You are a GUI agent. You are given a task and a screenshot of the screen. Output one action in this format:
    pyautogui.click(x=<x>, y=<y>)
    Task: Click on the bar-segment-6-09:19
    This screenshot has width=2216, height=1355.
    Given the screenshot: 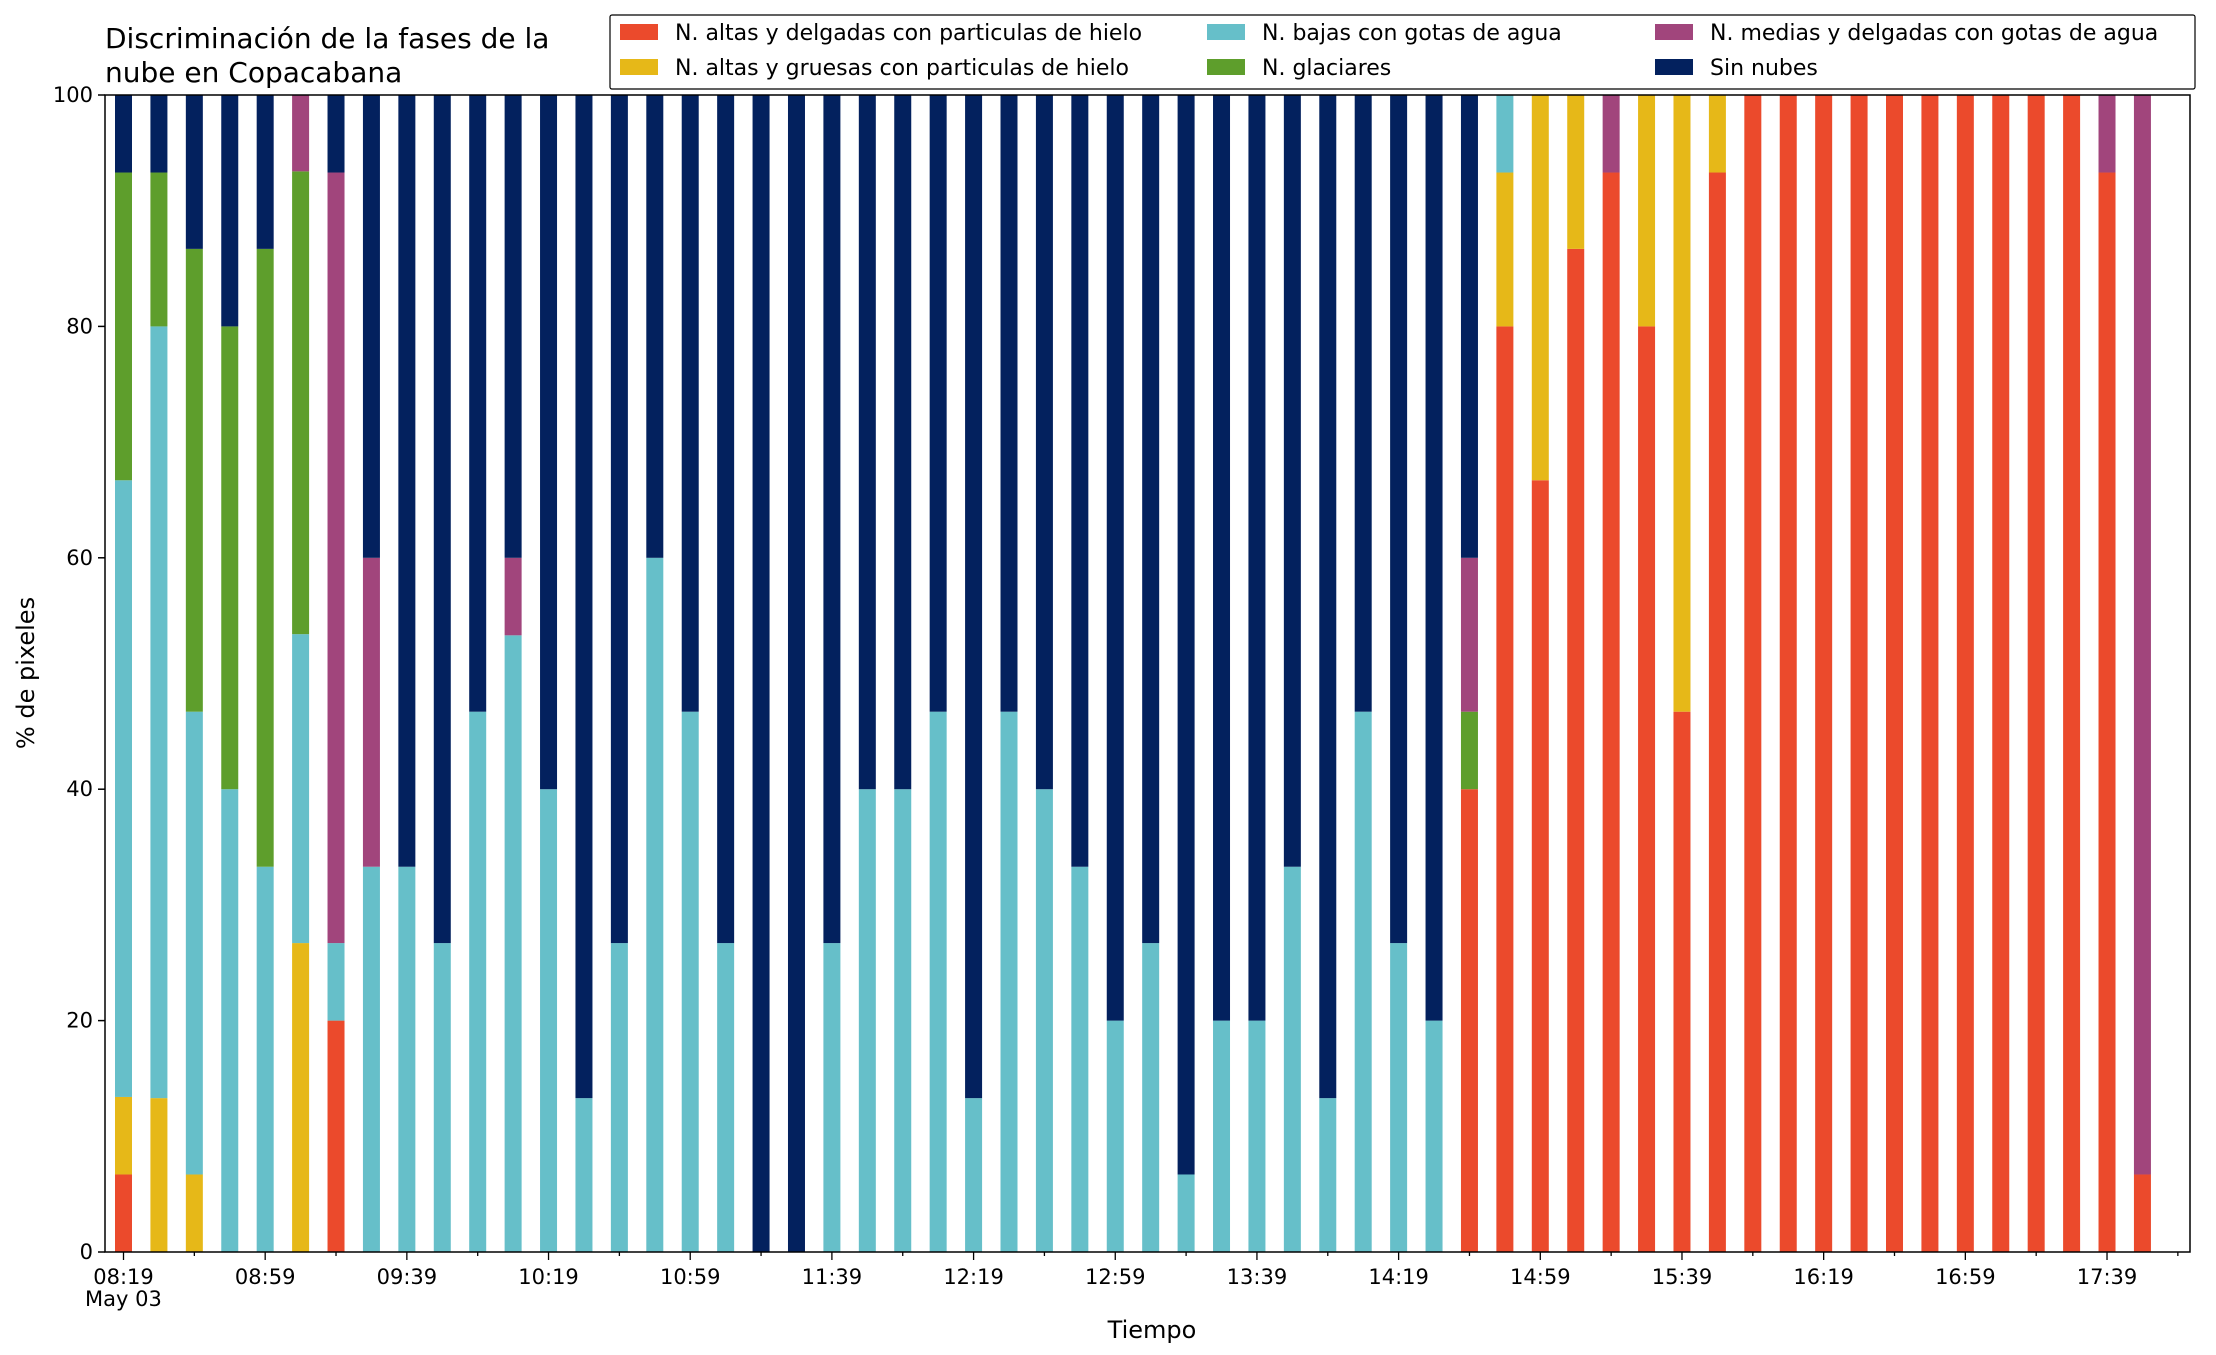 What is the action you would take?
    pyautogui.click(x=336, y=134)
    